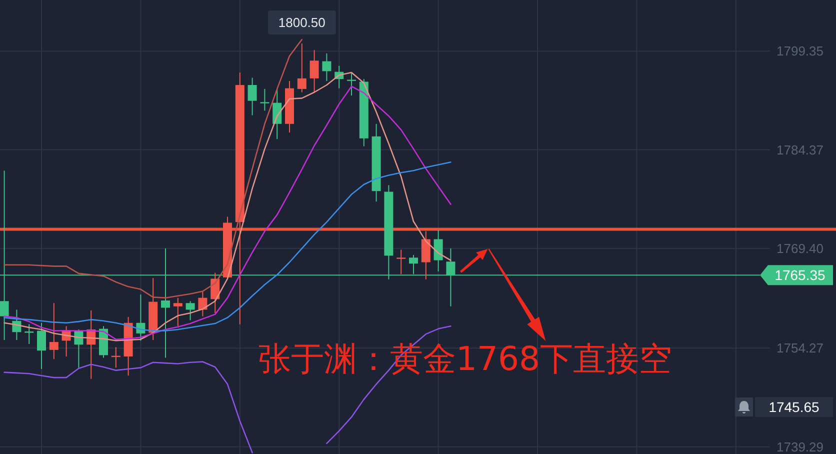  Describe the element at coordinates (800, 348) in the screenshot. I see `y-tick-label: 1754.27` at that location.